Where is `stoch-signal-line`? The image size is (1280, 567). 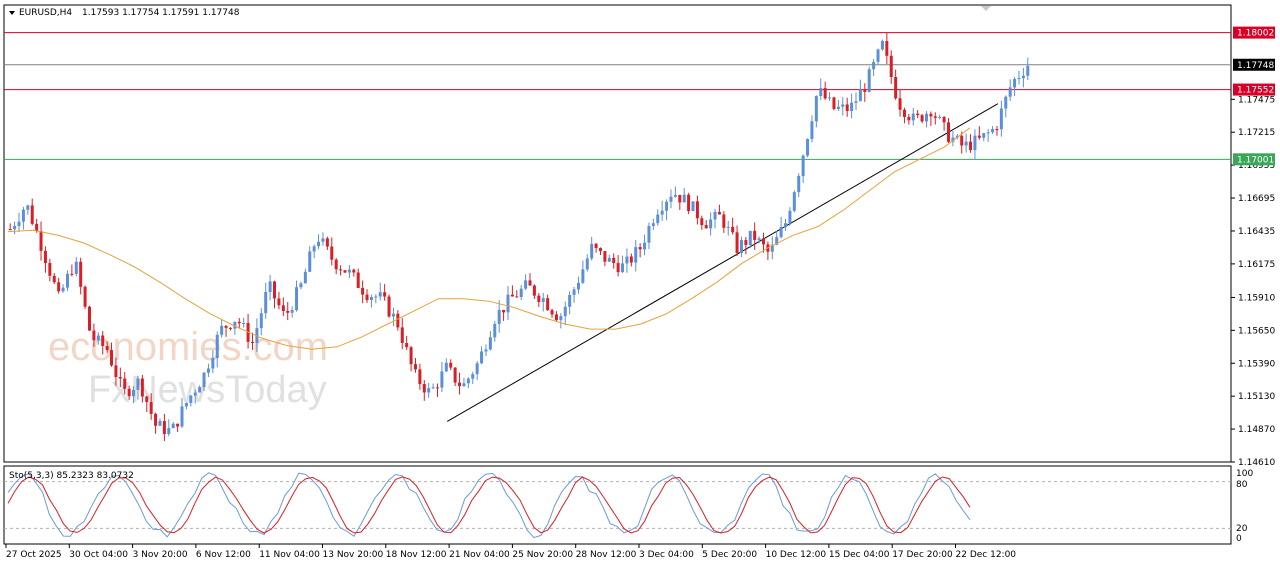
stoch-signal-line is located at coordinates (489, 505).